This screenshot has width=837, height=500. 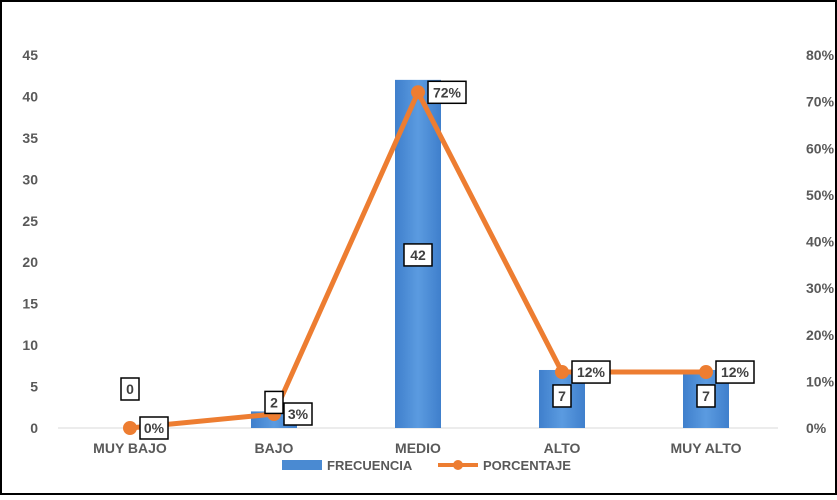 I want to click on y-left-tick-label: 25, so click(x=30, y=221).